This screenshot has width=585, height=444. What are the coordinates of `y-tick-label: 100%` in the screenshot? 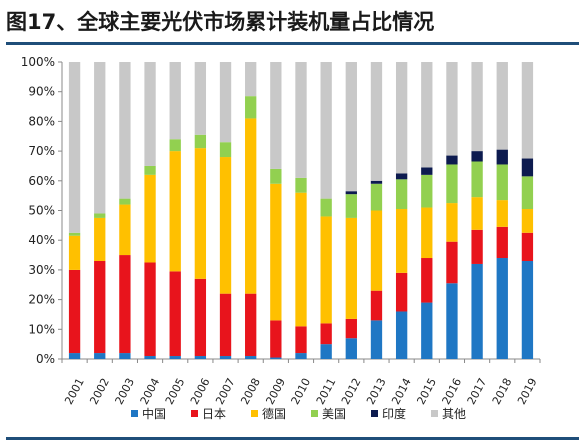 It's located at (38, 62).